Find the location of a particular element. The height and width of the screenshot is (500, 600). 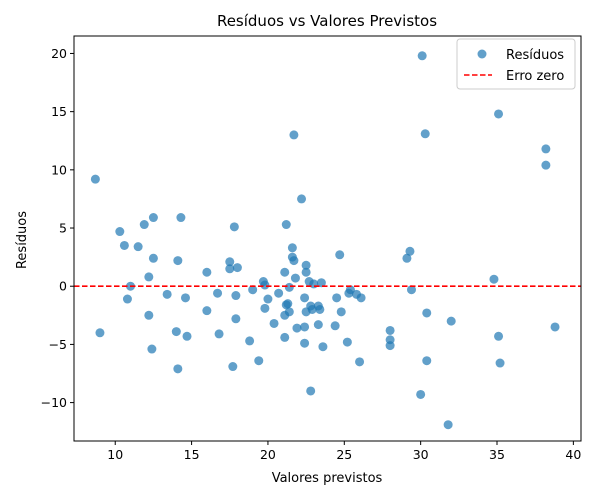

y-tick-label: −10 is located at coordinates (54, 402).